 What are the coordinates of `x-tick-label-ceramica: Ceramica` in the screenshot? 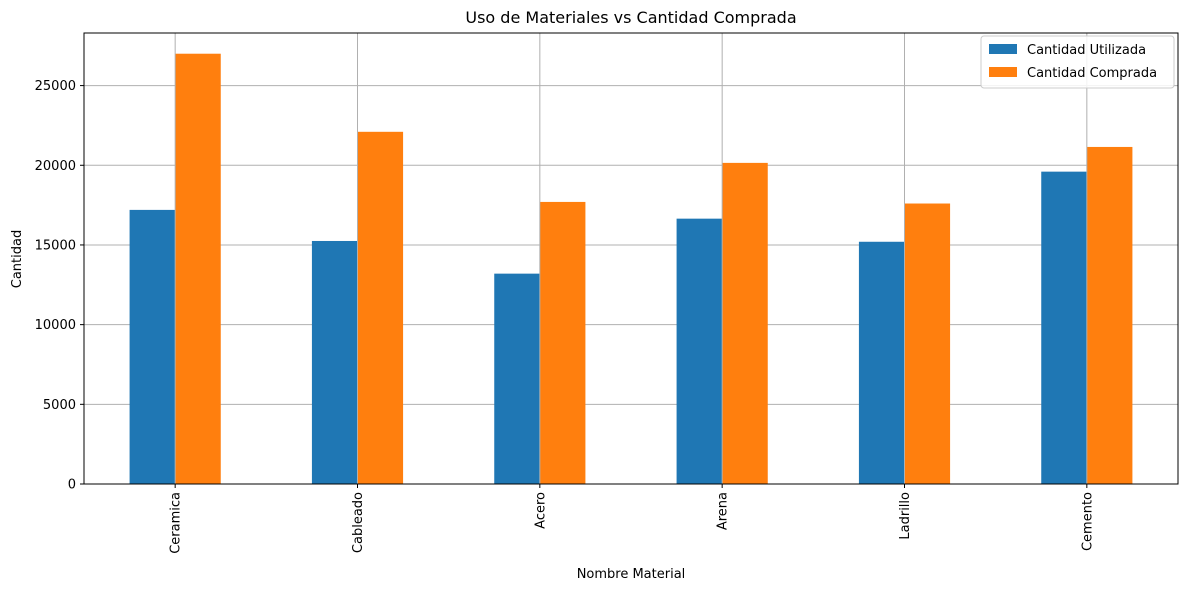 It's located at (176, 523).